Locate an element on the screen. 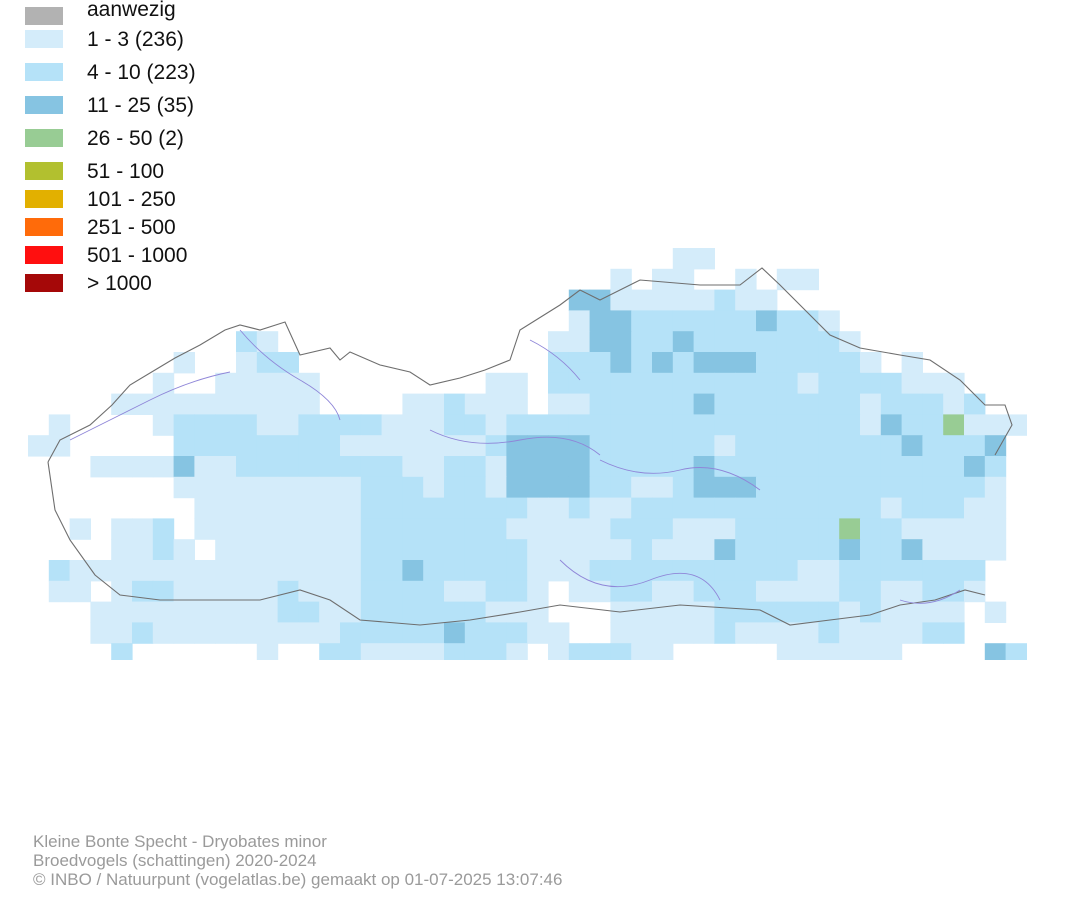 This screenshot has width=1074, height=900. dataset-subtitle: Broedvogels (schattingen) 2020-2024 is located at coordinates (175, 860).